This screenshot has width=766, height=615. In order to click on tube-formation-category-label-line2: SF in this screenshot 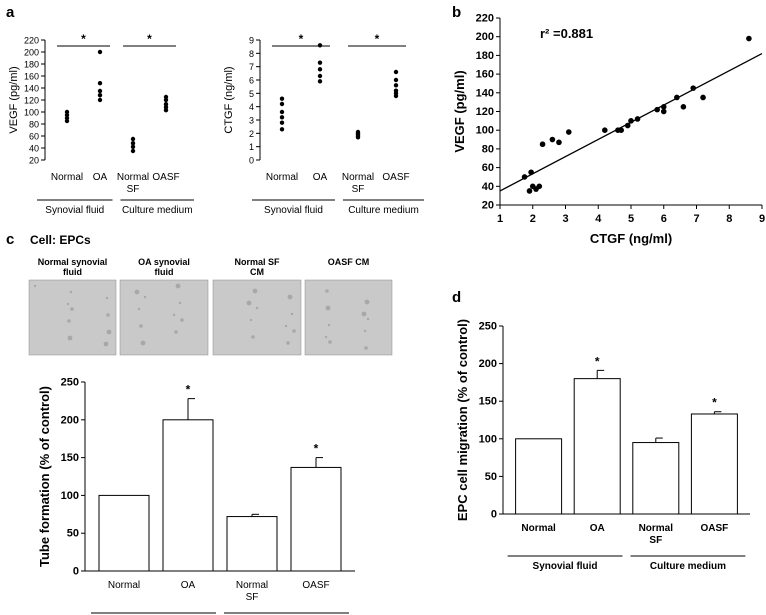, I will do `click(252, 597)`.